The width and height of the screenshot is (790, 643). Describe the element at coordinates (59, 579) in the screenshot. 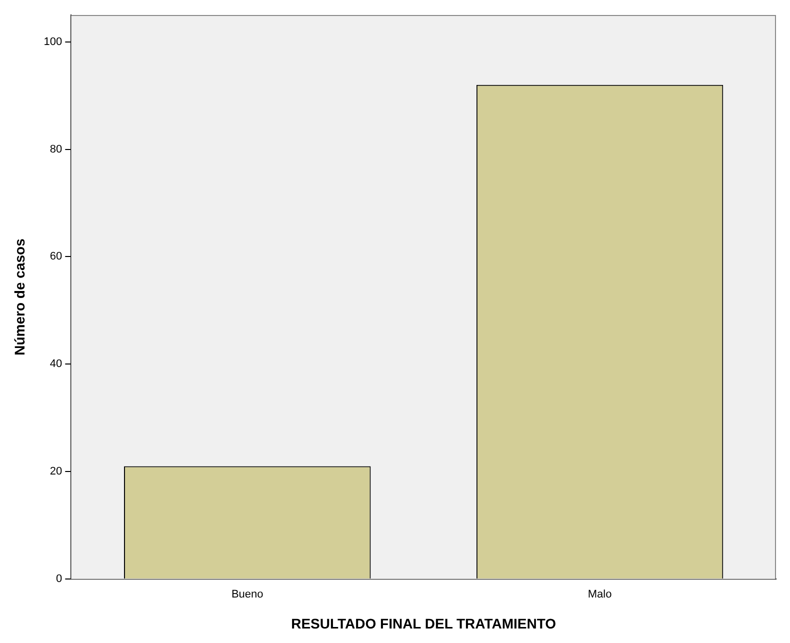

I see `y-tick-label: 0` at that location.